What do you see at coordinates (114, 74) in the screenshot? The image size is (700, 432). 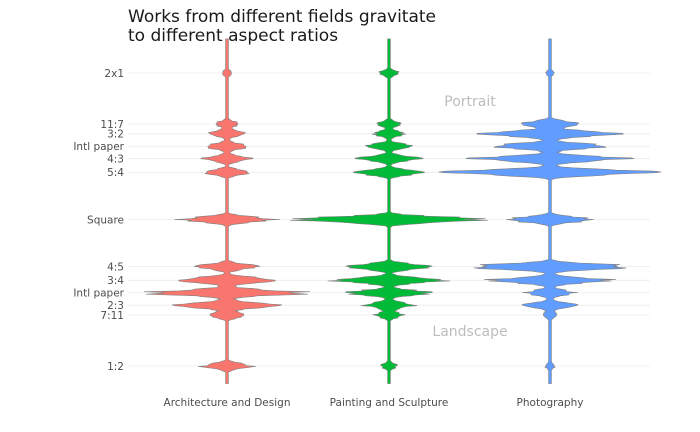 I see `y-tick-label: 2x1` at bounding box center [114, 74].